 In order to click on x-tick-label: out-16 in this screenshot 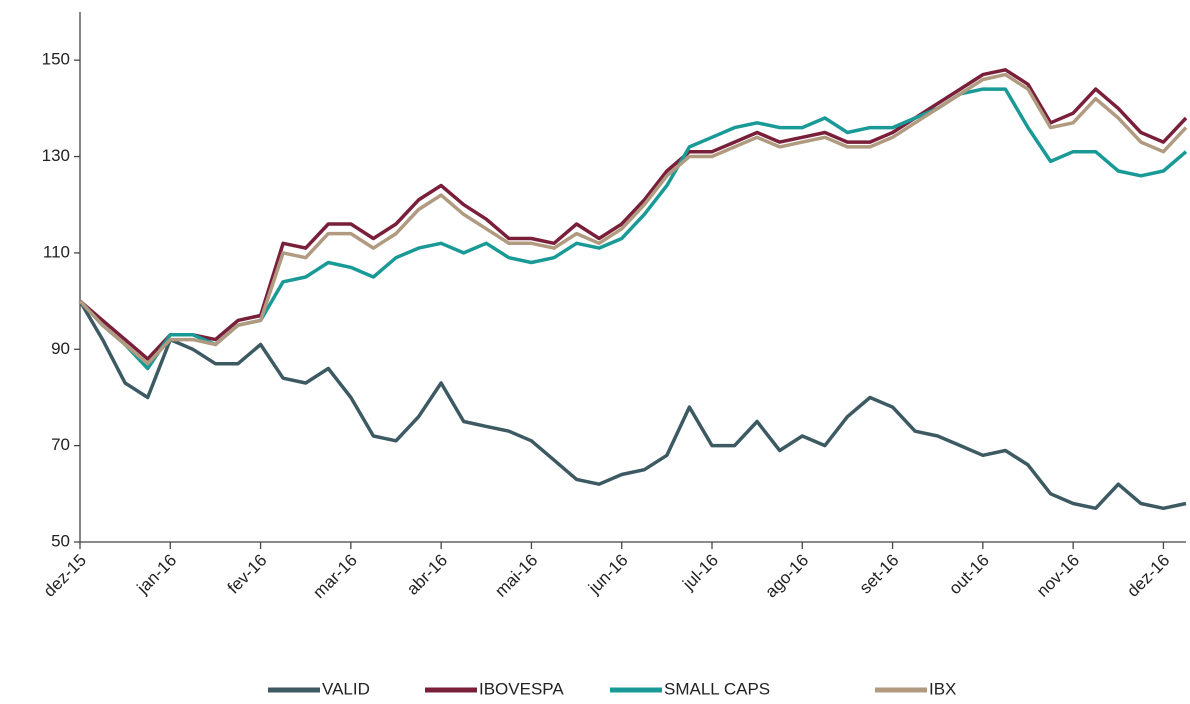, I will do `click(969, 575)`.